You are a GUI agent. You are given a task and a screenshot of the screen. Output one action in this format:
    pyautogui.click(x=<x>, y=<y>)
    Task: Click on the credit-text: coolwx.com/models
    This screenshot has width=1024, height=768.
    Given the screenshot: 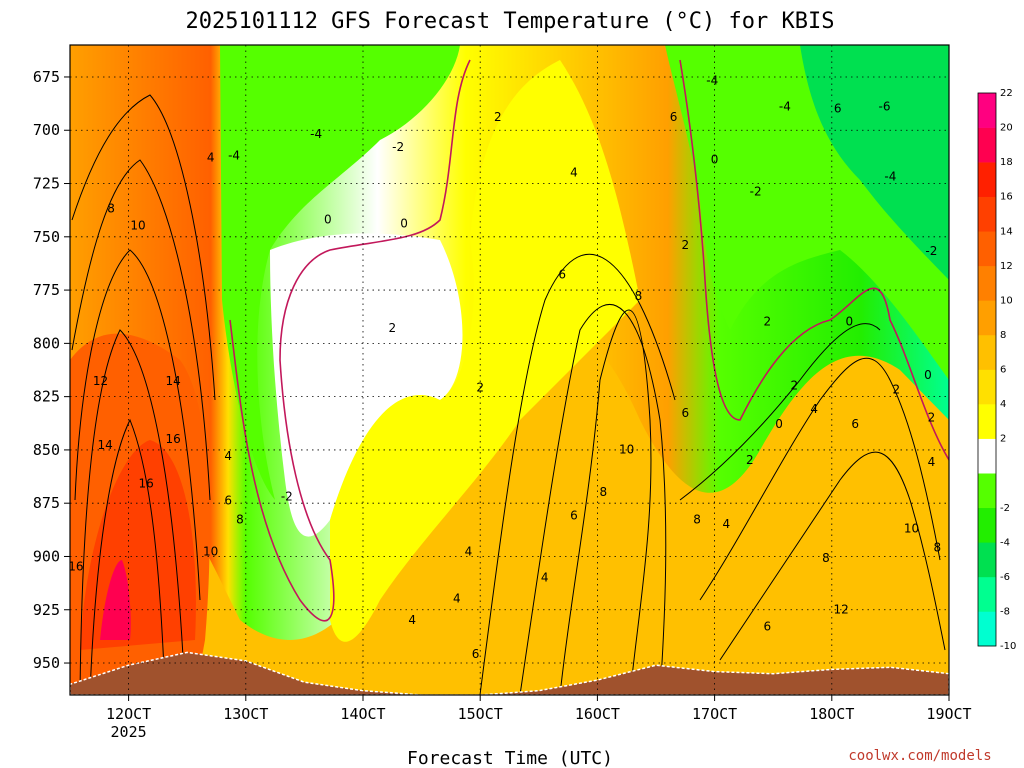 What is the action you would take?
    pyautogui.click(x=919, y=756)
    